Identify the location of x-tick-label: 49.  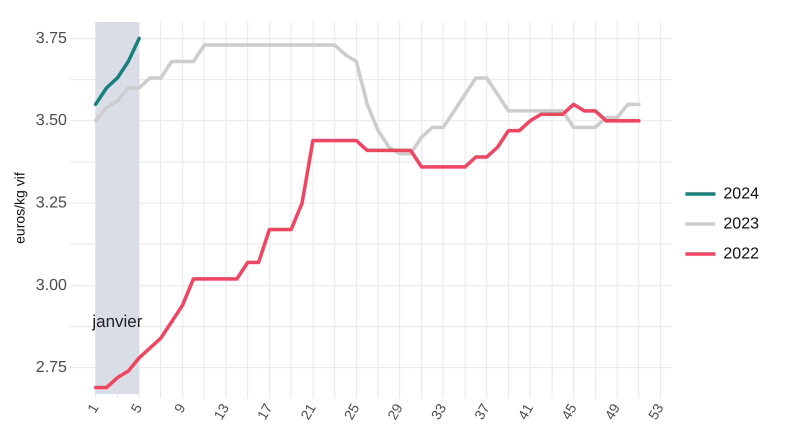
(612, 411).